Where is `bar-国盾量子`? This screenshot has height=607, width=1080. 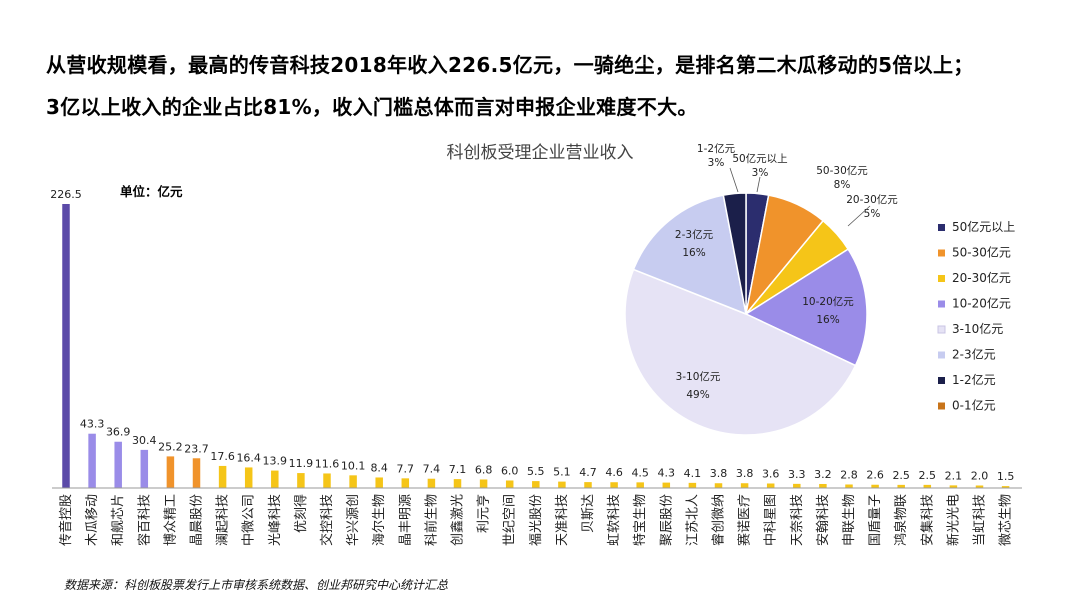 bar-国盾量子 is located at coordinates (875, 486).